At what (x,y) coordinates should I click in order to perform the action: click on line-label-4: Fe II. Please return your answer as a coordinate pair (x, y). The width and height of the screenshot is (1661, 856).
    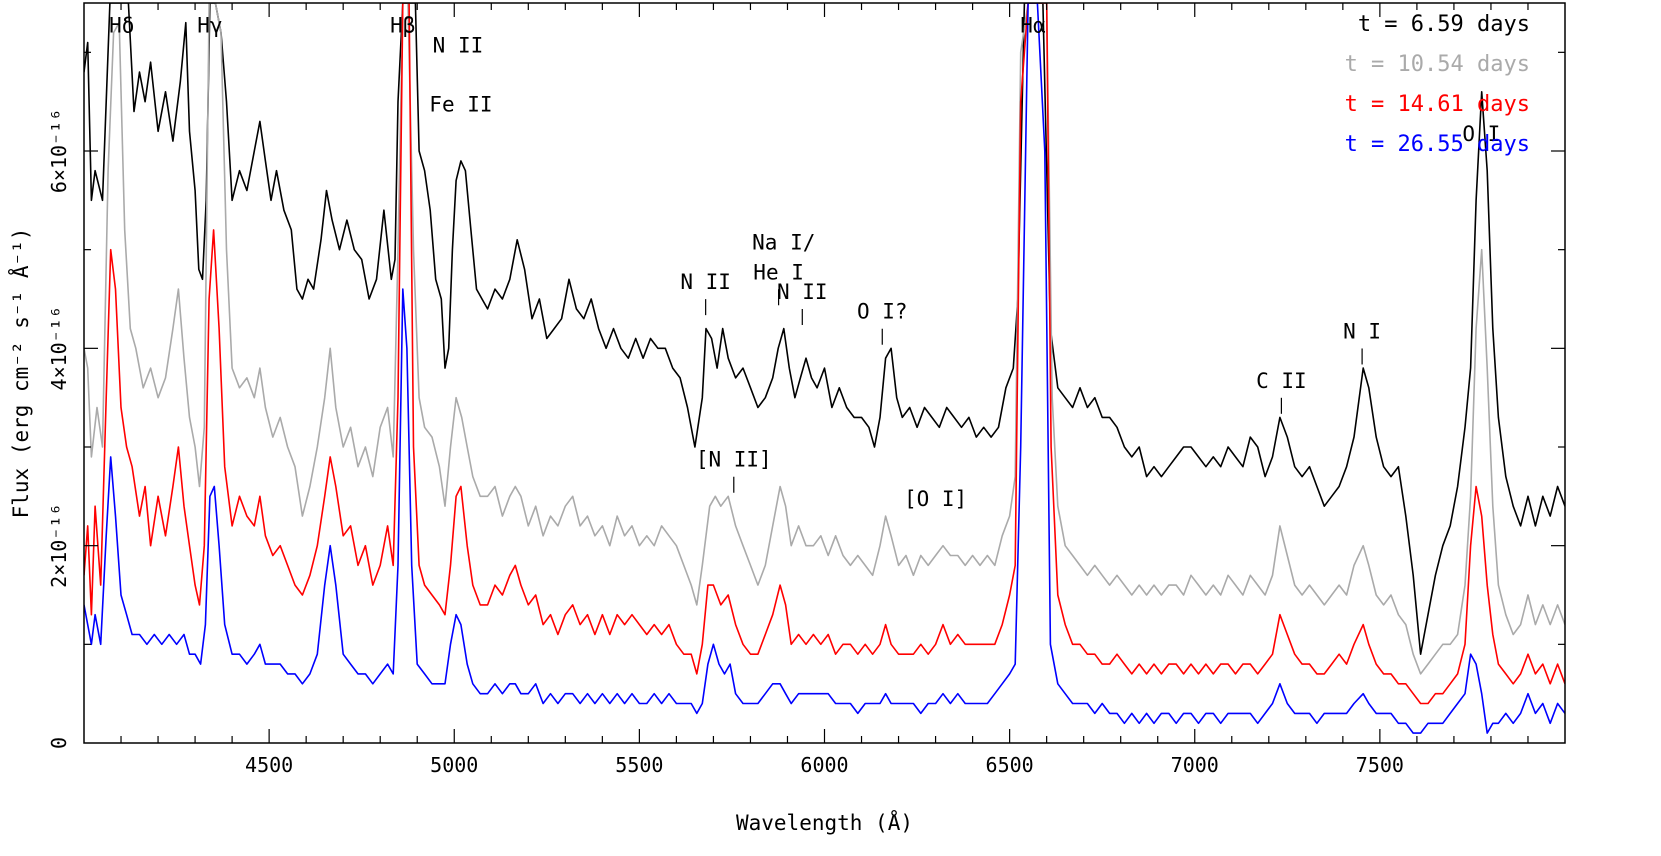
    Looking at the image, I should click on (460, 105).